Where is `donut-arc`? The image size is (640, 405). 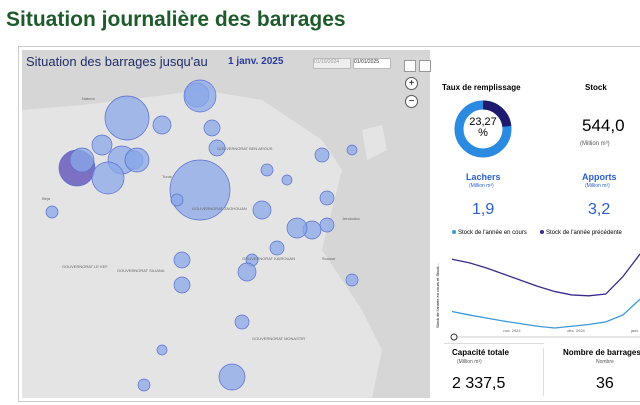
donut-arc is located at coordinates (497, 114).